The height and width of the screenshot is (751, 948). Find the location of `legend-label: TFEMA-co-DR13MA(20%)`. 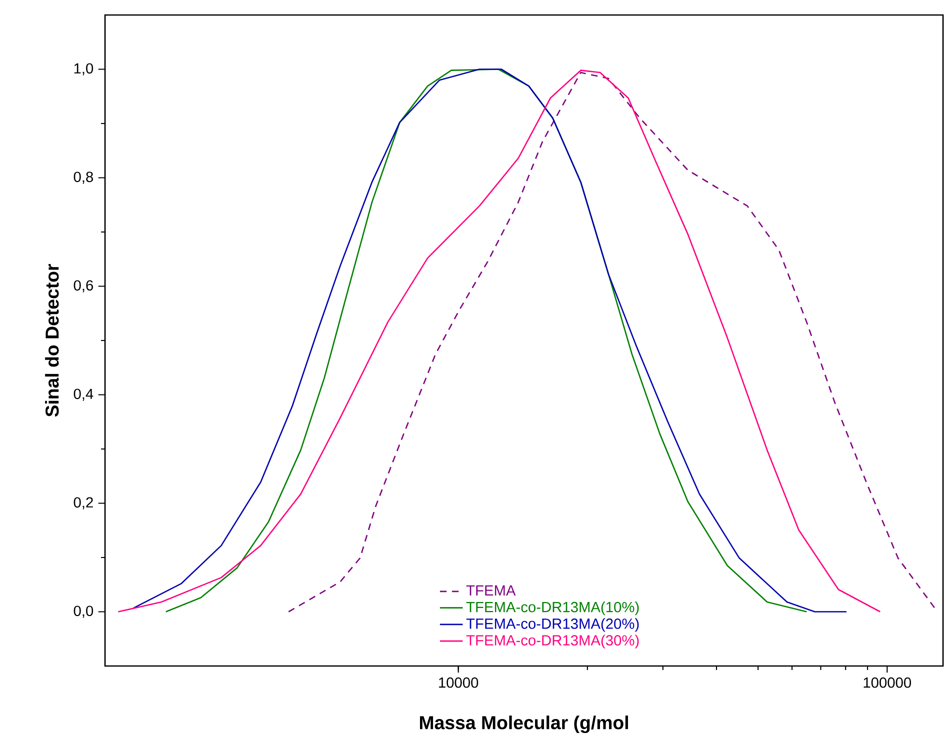

legend-label: TFEMA-co-DR13MA(20%) is located at coordinates (552, 625).